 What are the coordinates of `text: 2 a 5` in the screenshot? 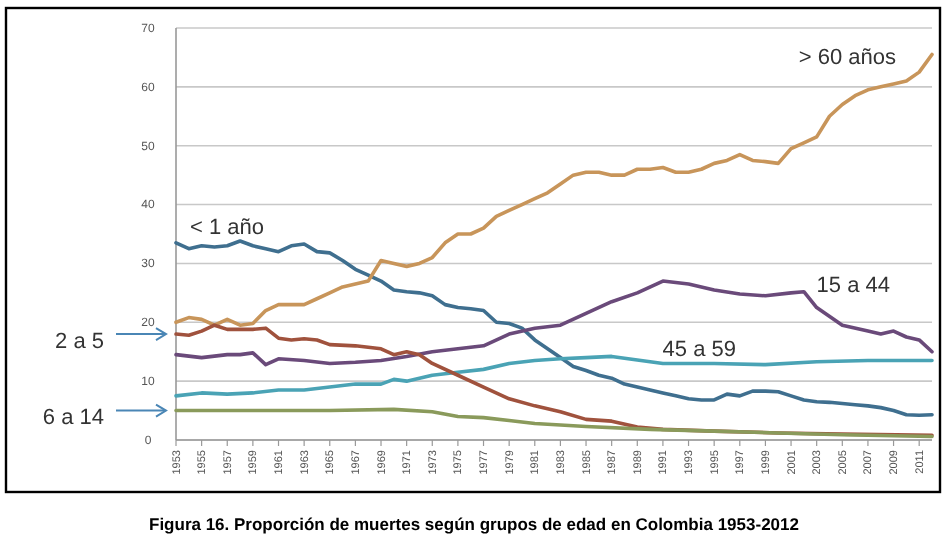 It's located at (79, 342).